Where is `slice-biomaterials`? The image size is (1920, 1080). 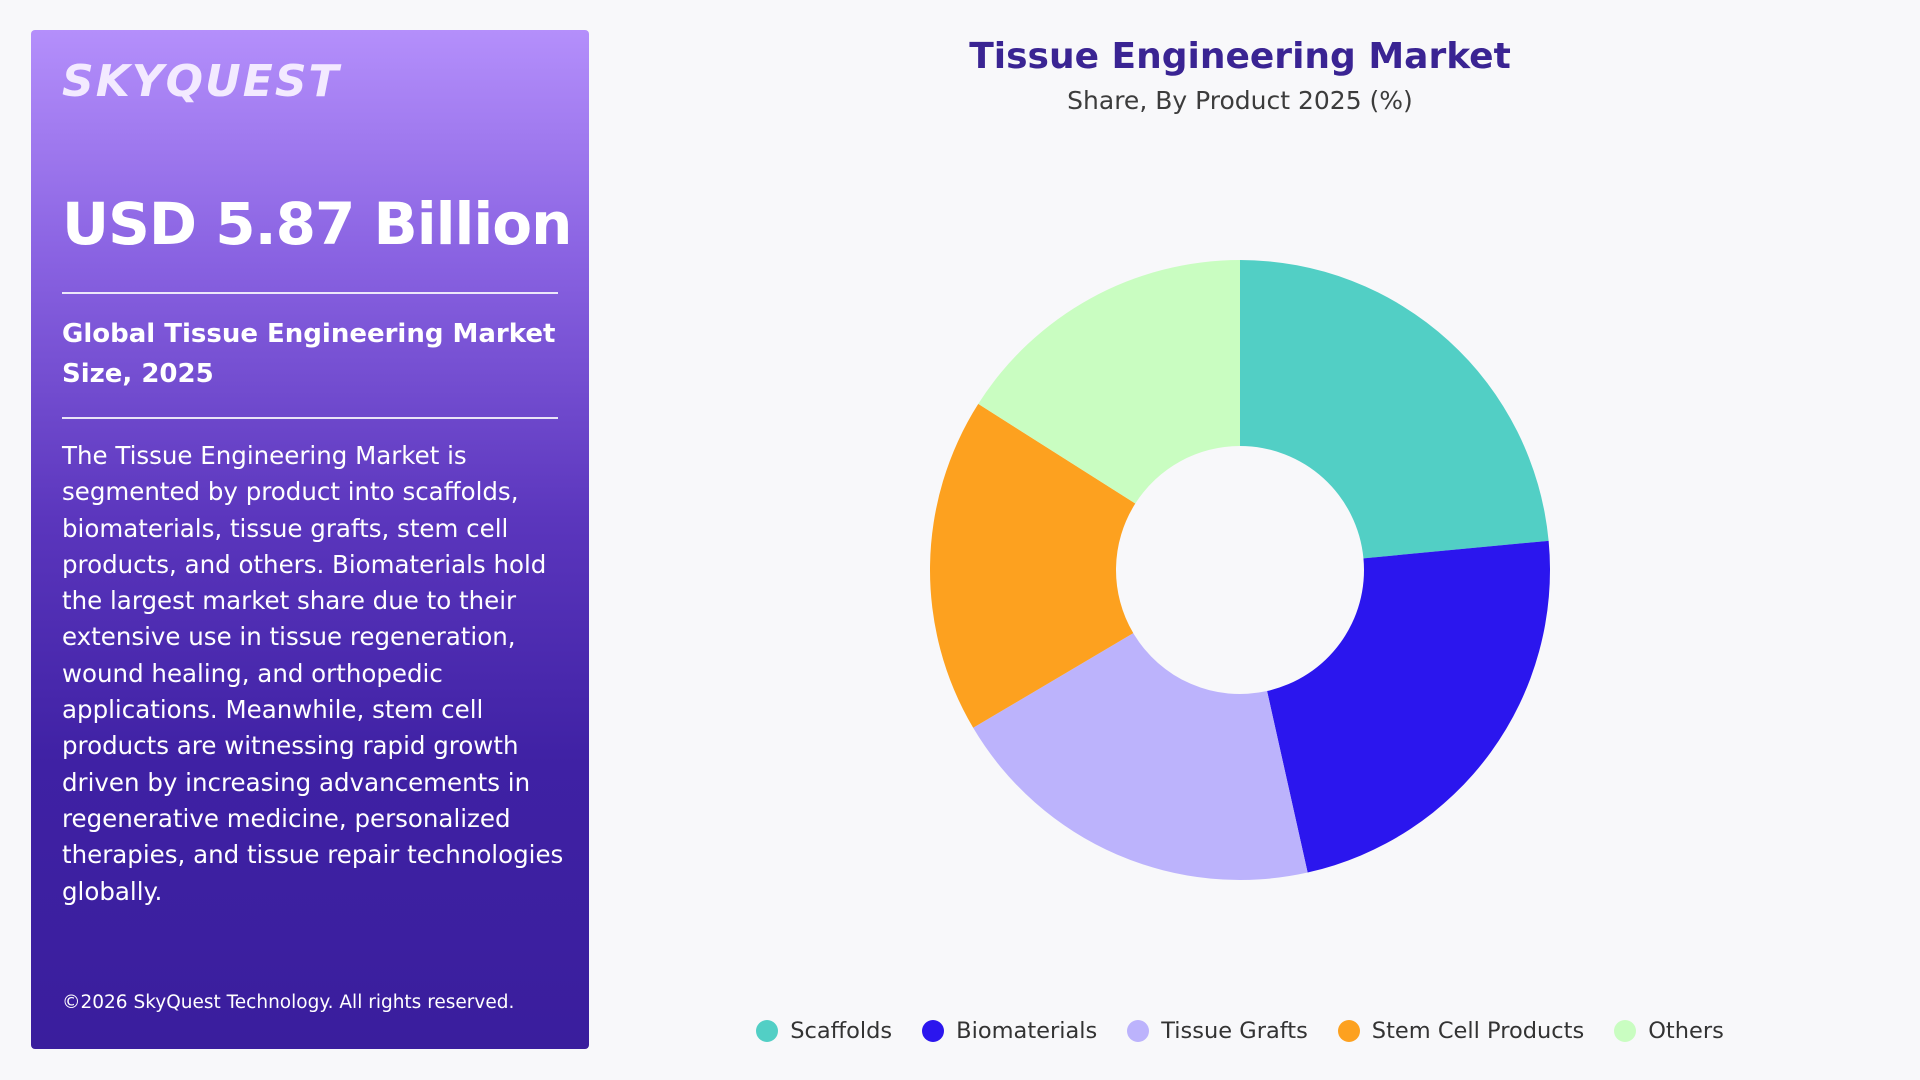
slice-biomaterials is located at coordinates (1408, 706).